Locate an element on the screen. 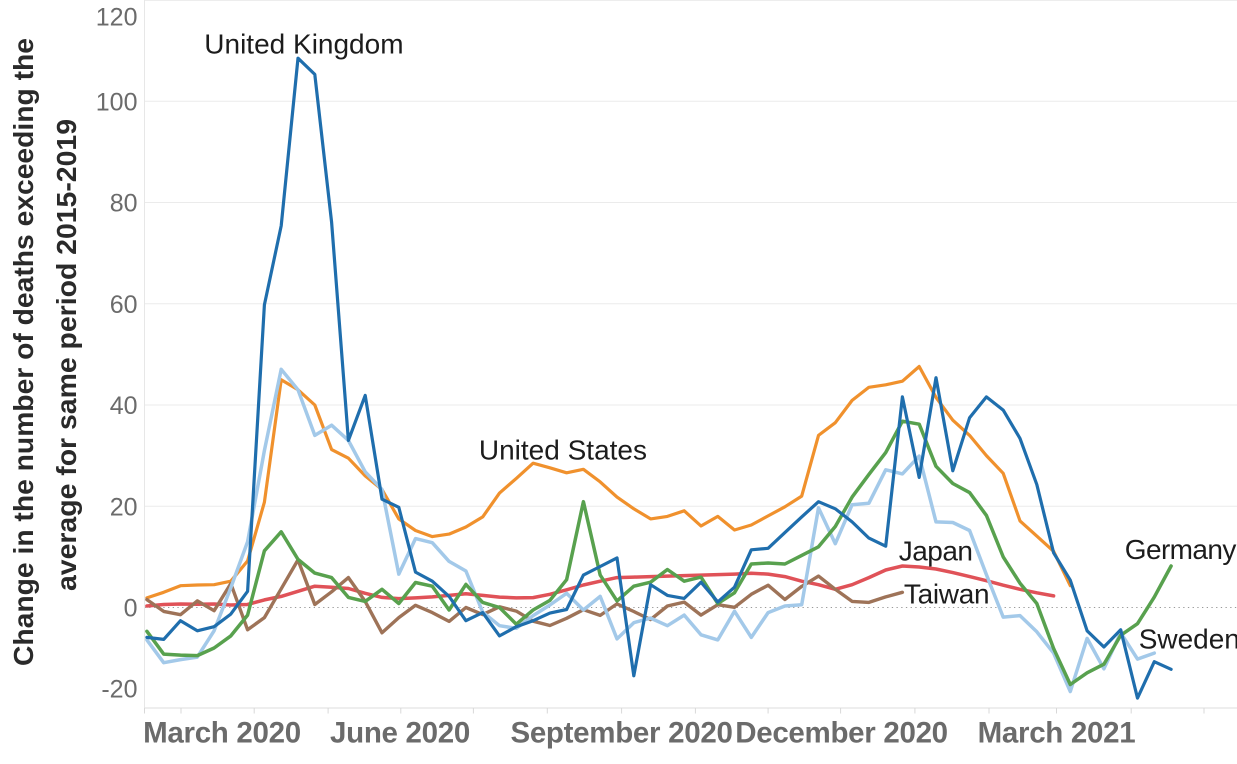  svg-text: United Kingdom is located at coordinates (303, 43).